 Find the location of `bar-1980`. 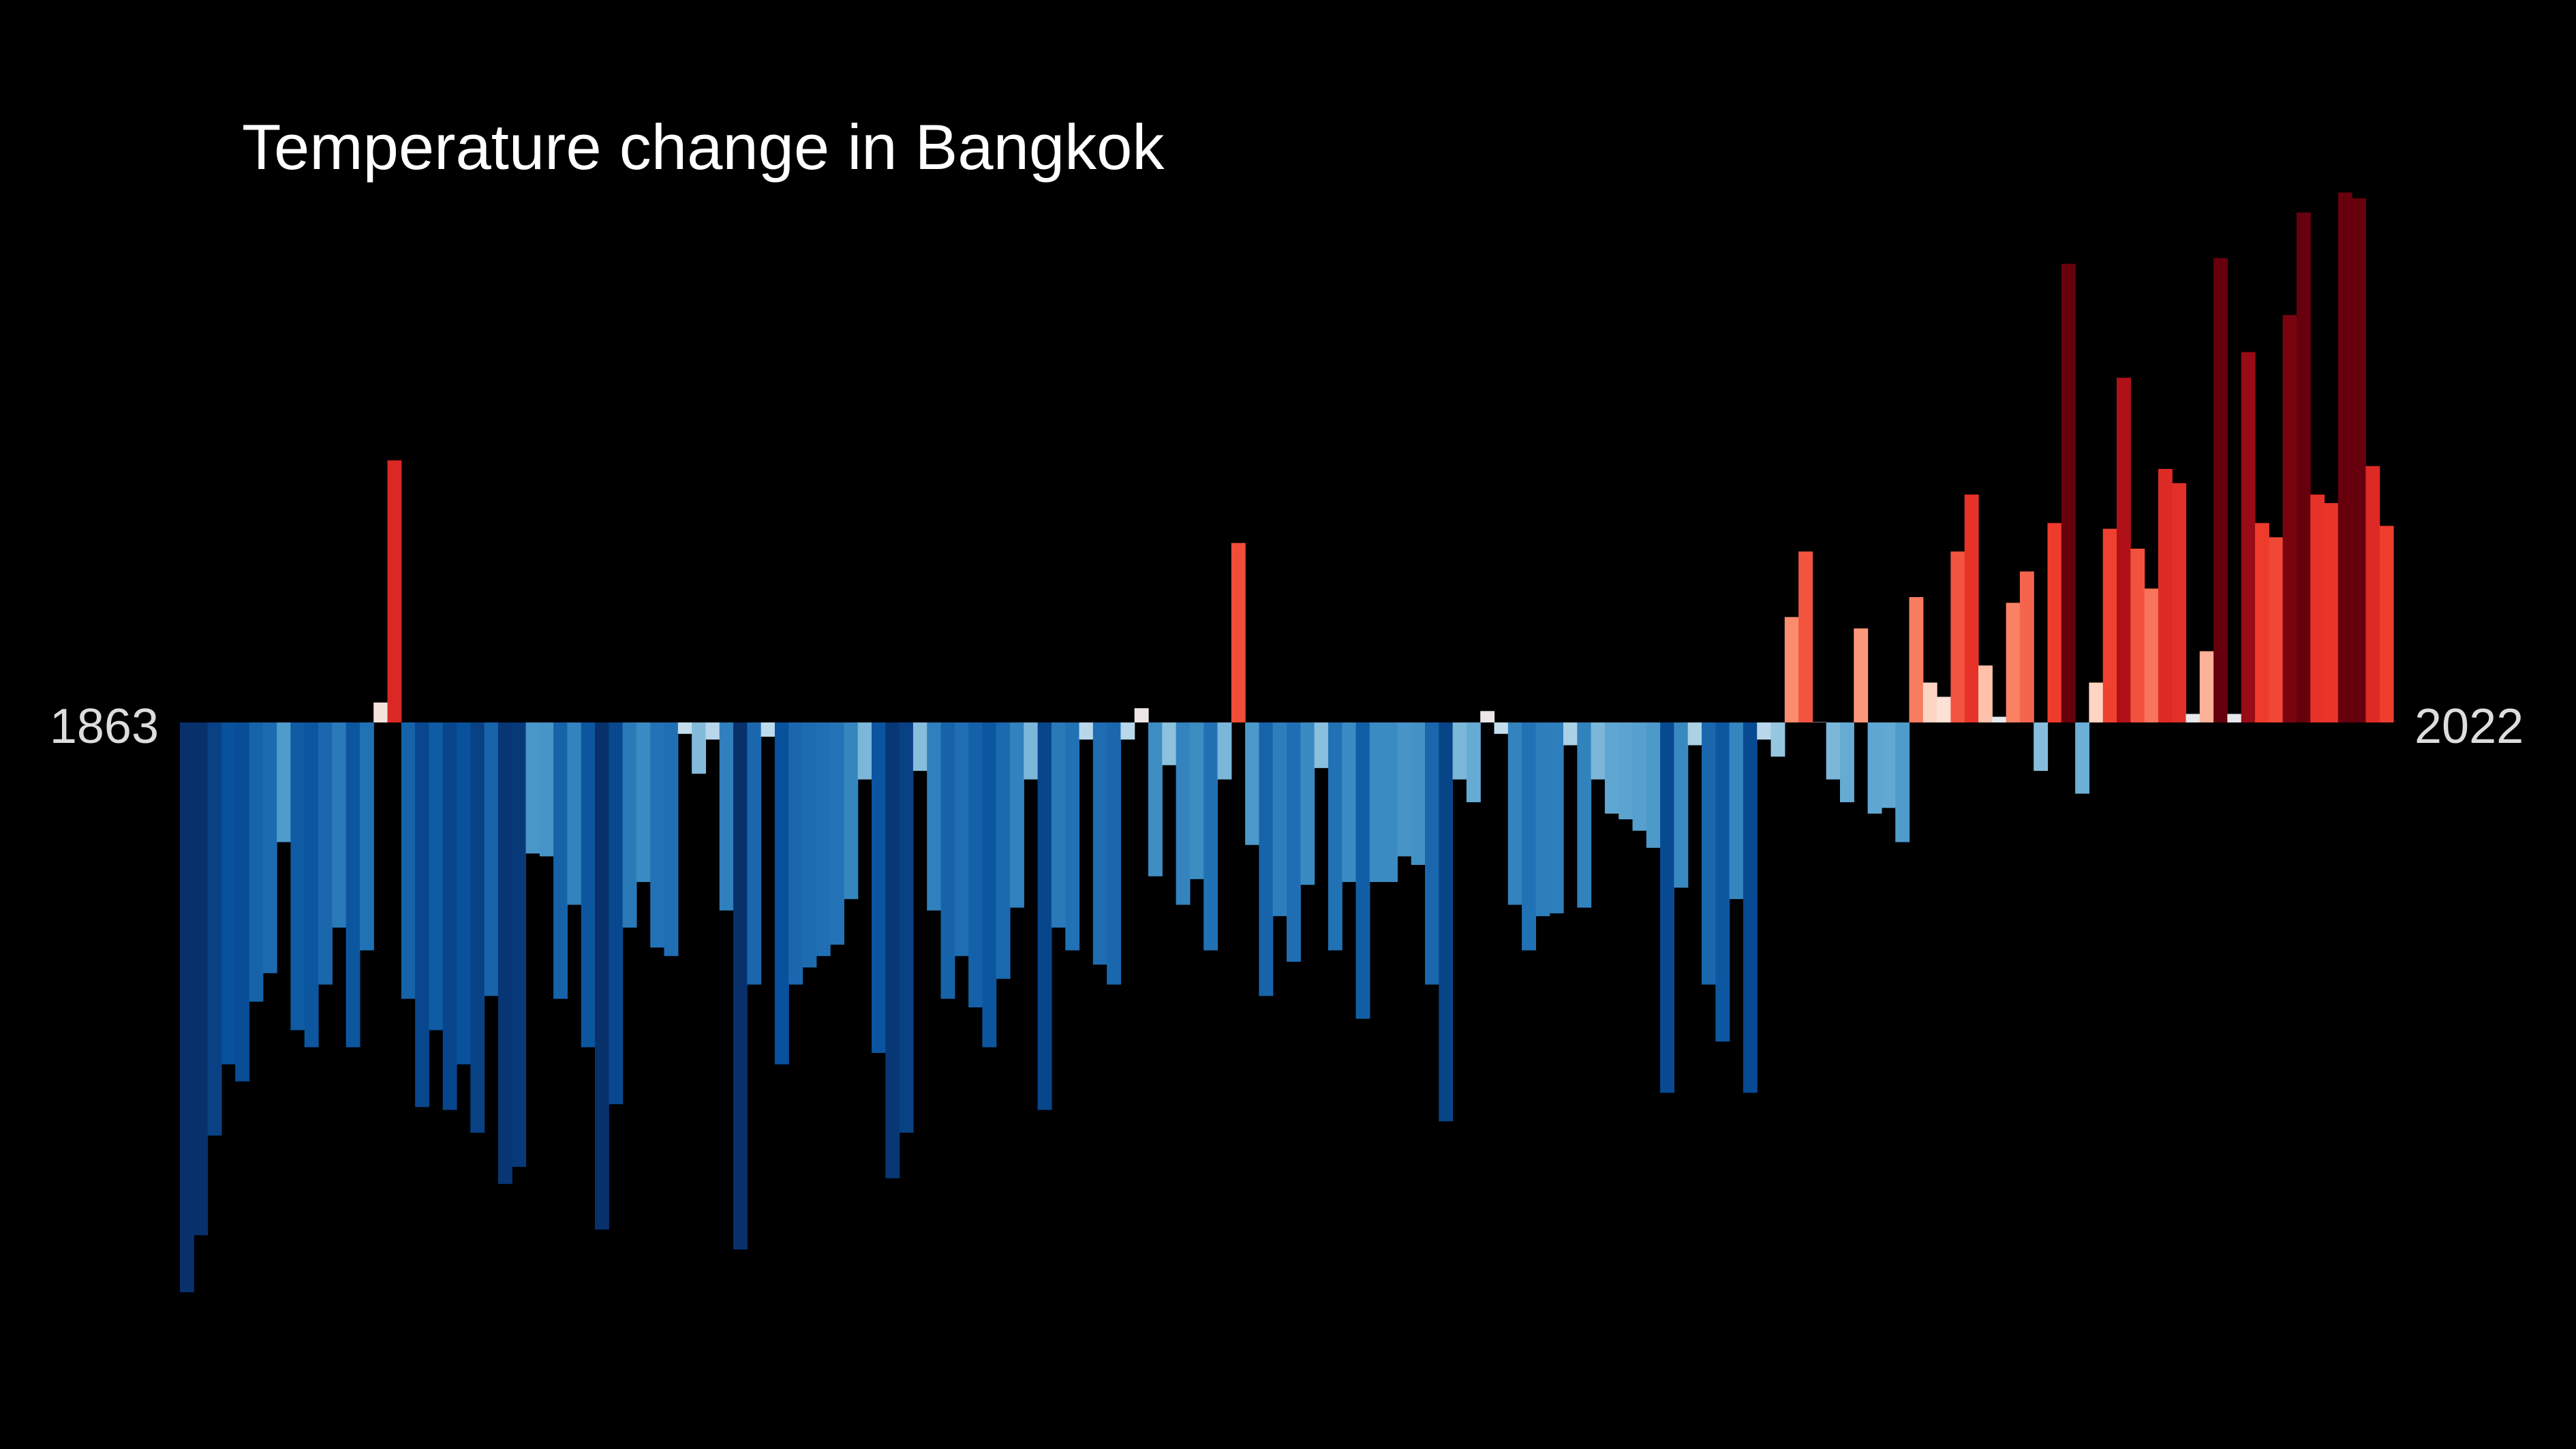

bar-1980 is located at coordinates (1805, 636).